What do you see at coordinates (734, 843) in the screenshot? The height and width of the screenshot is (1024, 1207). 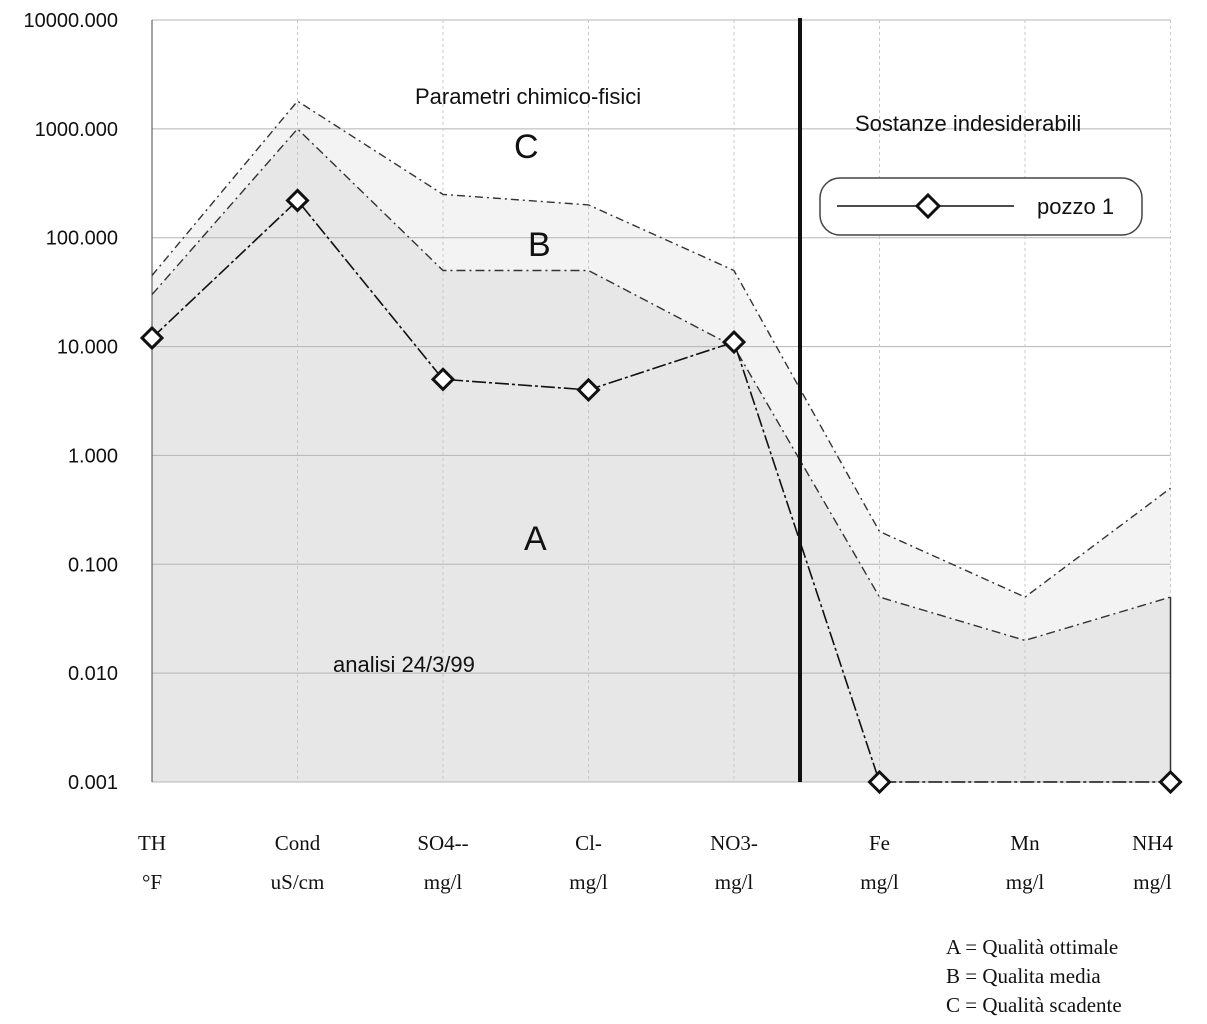 I see `x-category-name: NO3-` at bounding box center [734, 843].